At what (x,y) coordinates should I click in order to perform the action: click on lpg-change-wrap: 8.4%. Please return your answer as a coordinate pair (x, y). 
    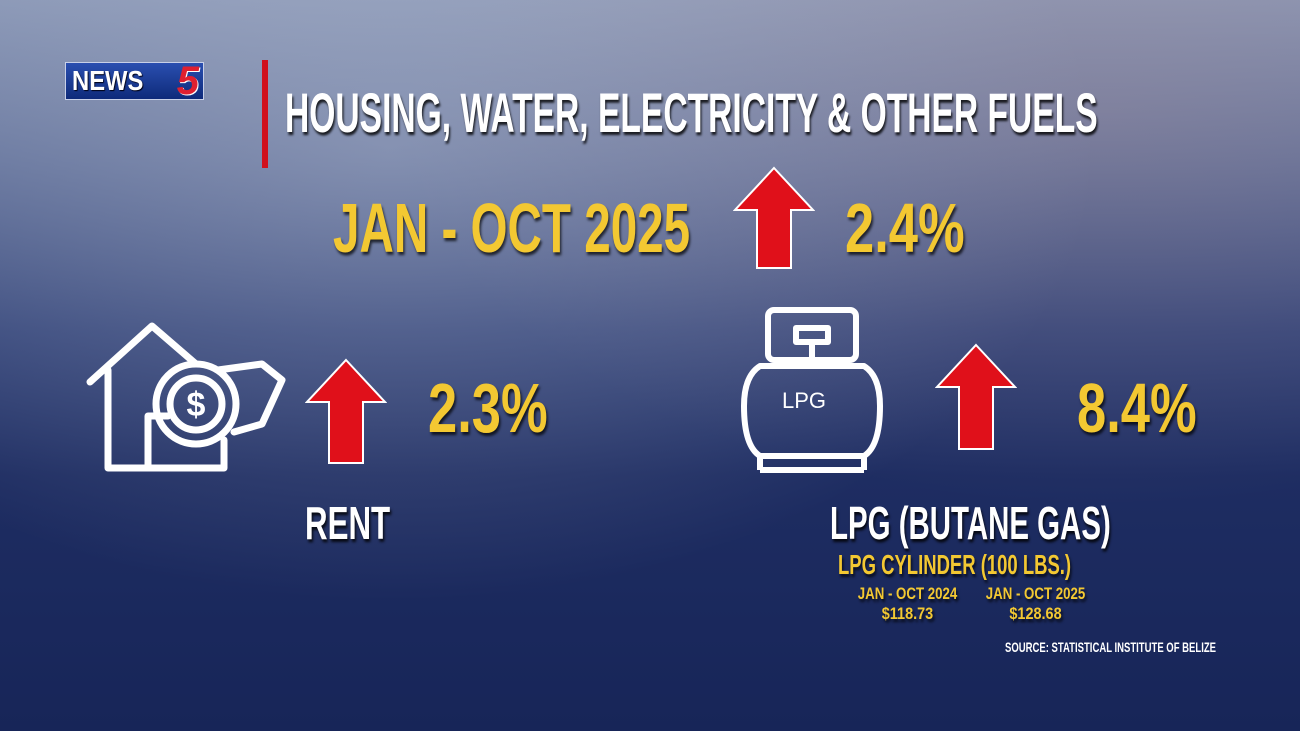
    Looking at the image, I should click on (1157, 408).